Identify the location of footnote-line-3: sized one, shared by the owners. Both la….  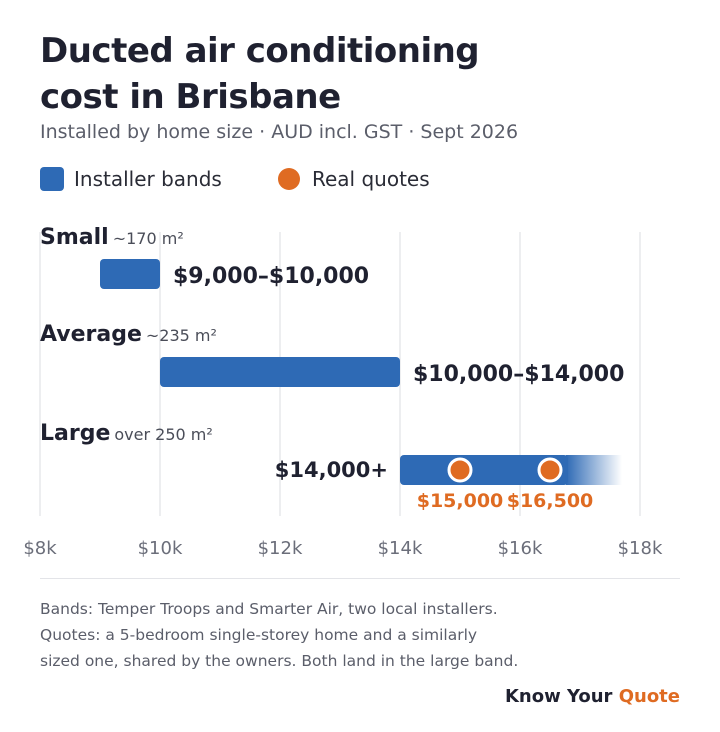
(279, 661).